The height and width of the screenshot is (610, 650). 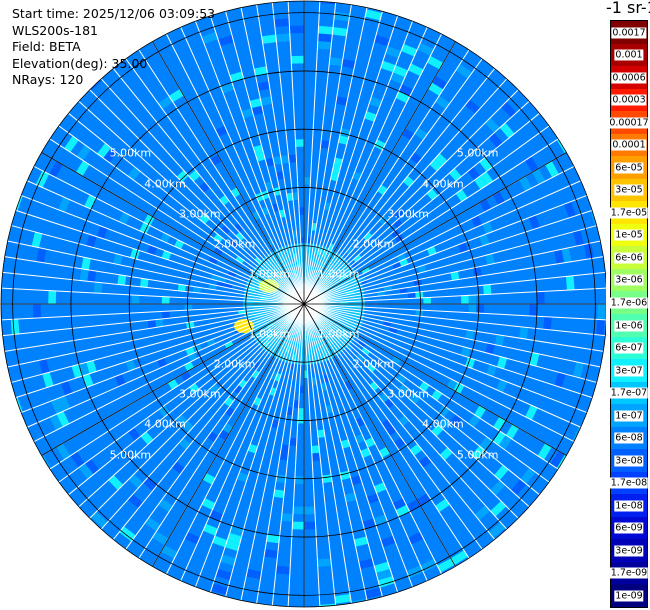 I want to click on colorbar-cell: 3e-08, so click(x=629, y=461).